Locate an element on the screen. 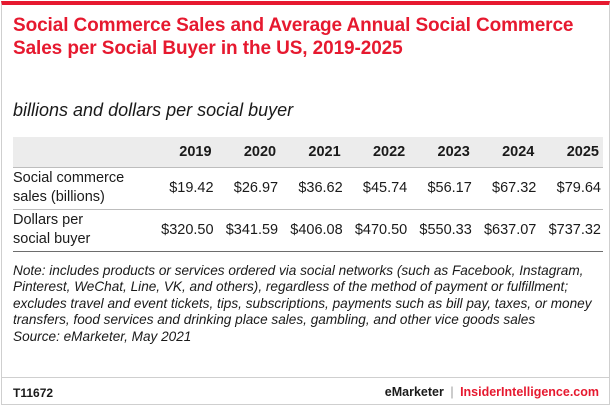 The image size is (612, 407). table-cell: $550.33 is located at coordinates (441, 230).